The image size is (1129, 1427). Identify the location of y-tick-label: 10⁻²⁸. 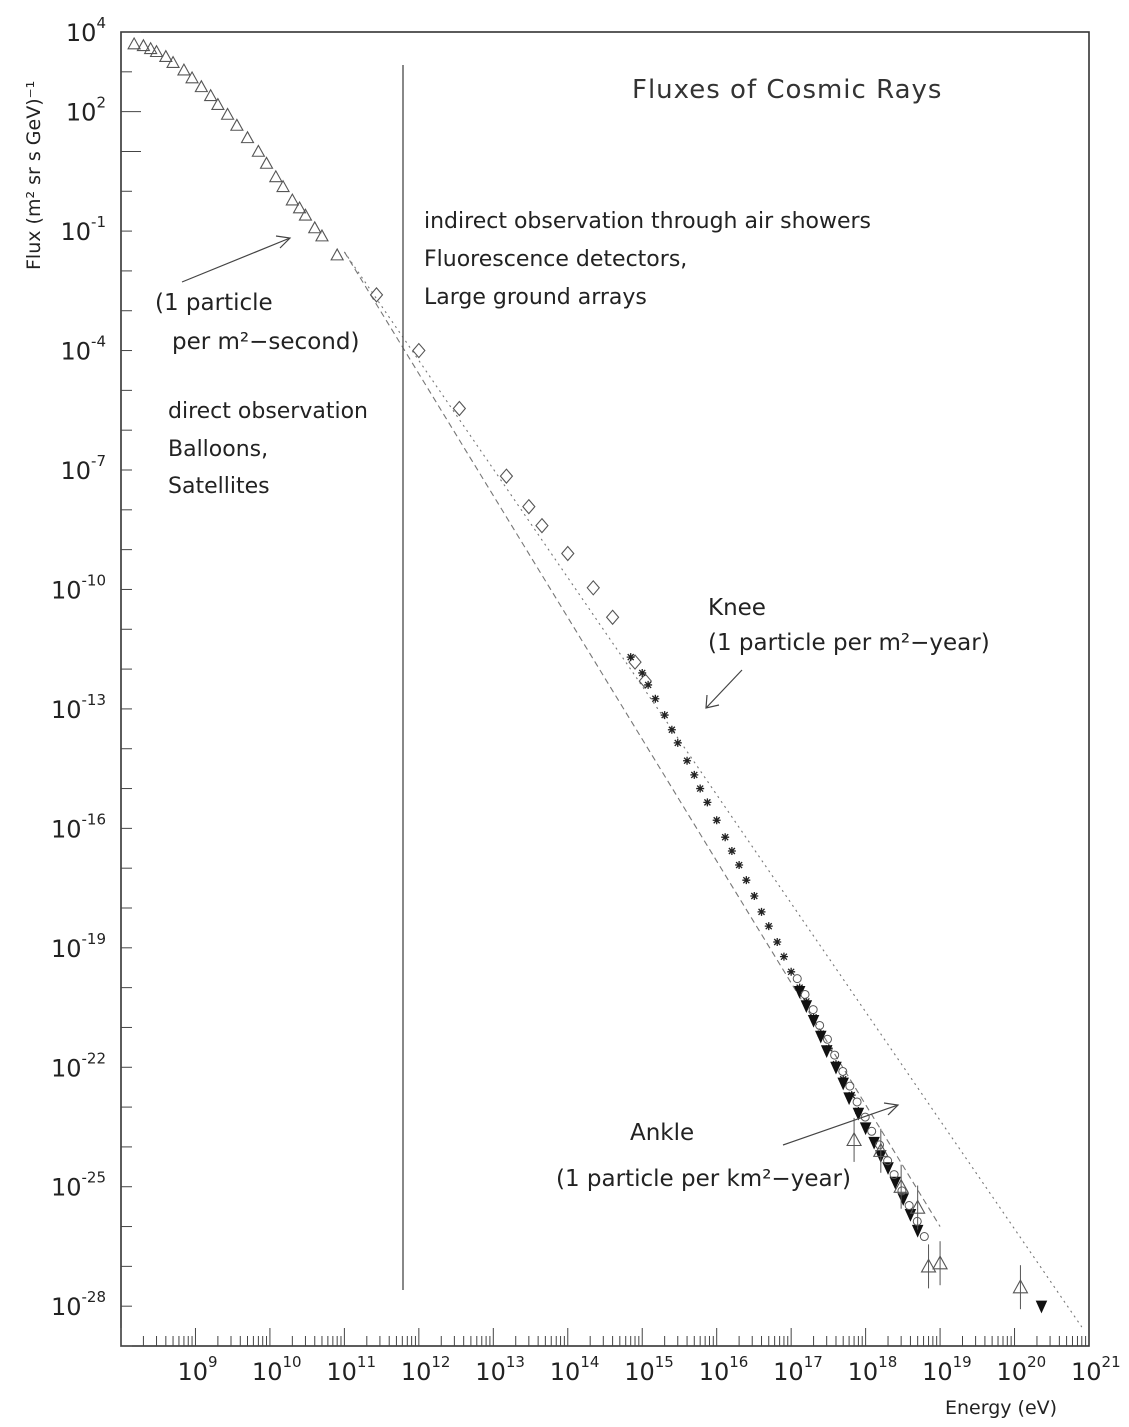
(78, 1304).